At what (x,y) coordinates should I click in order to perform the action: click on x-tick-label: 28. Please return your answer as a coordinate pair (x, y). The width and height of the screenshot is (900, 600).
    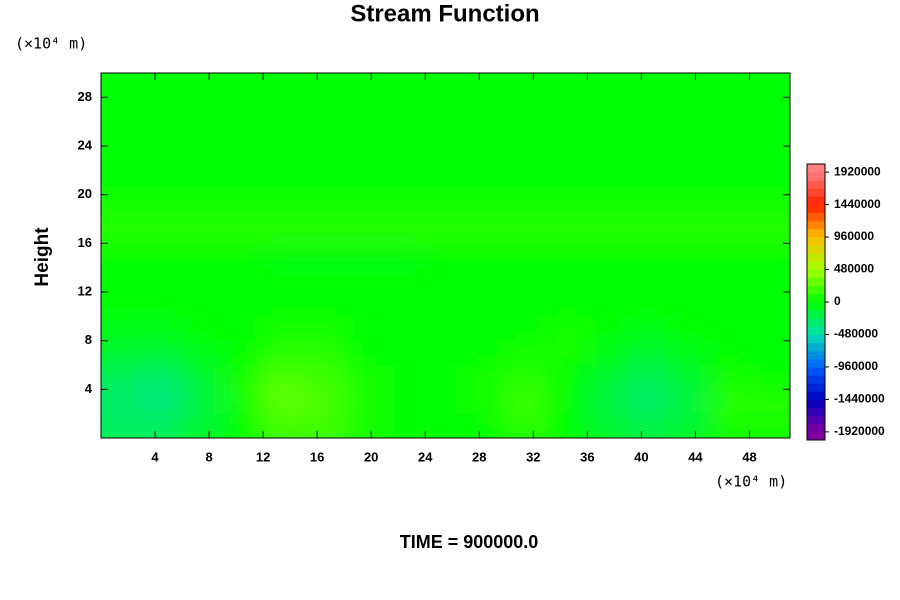
    Looking at the image, I should click on (479, 456).